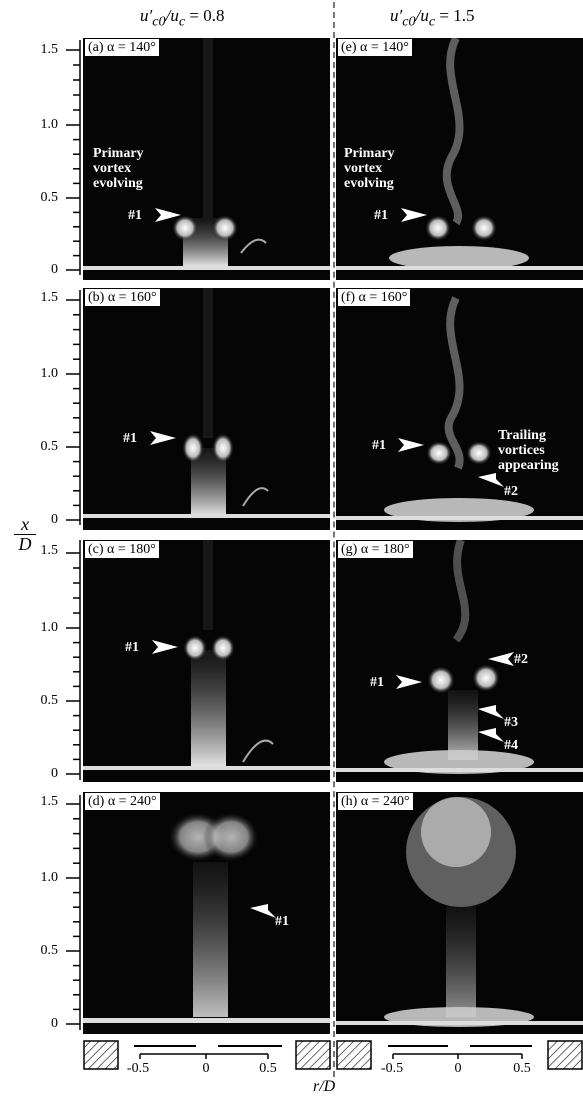 The width and height of the screenshot is (583, 1099). Describe the element at coordinates (163, 438) in the screenshot. I see `panel-b-arrow-icon` at that location.